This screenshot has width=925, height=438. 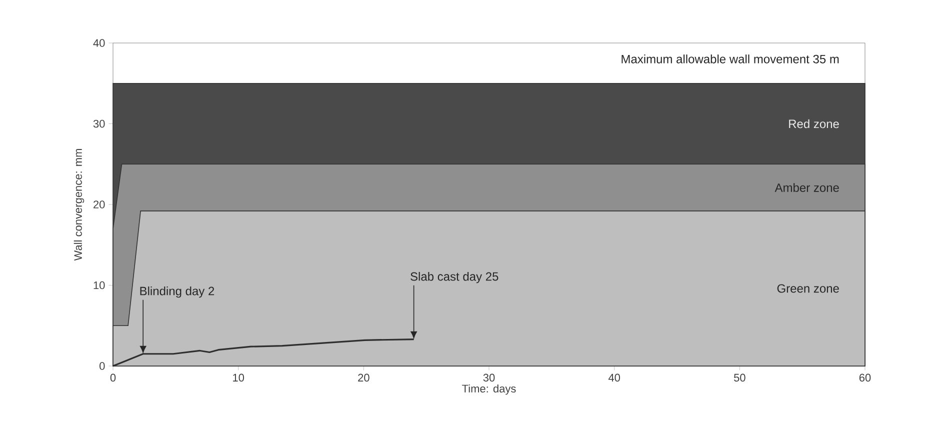 I want to click on annotation: Blinding day 2, so click(x=177, y=292).